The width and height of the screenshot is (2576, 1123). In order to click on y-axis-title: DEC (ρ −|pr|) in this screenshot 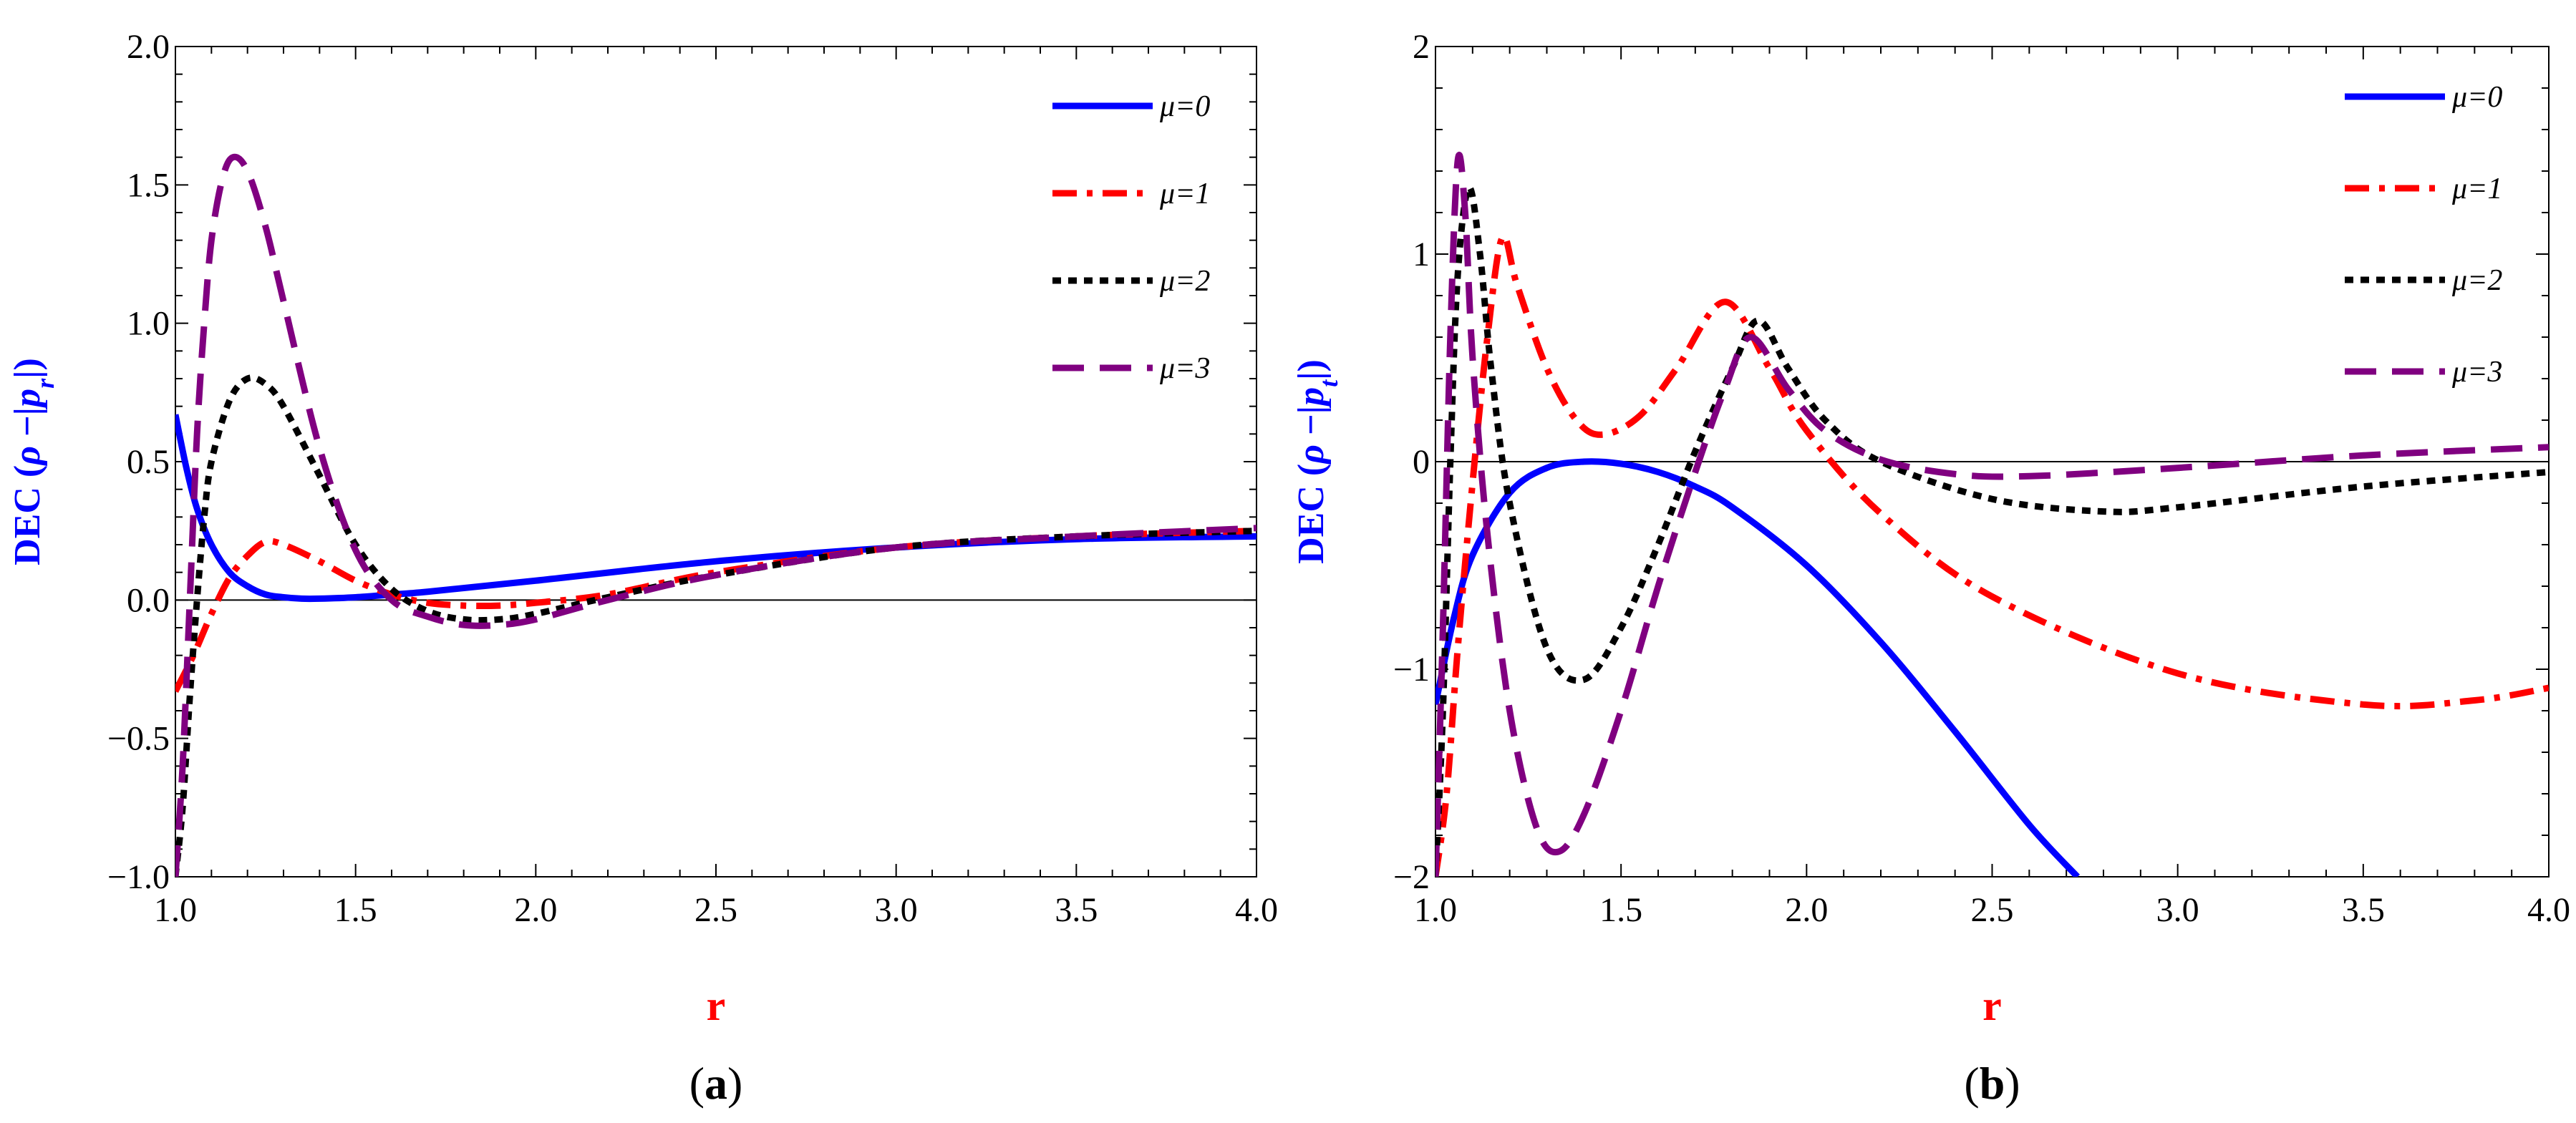, I will do `click(33, 461)`.